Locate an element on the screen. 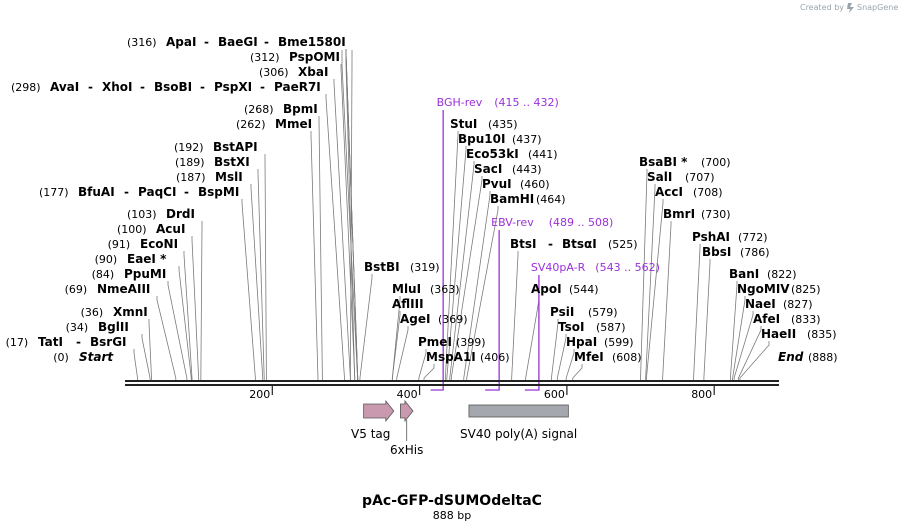  site-label-row: MluI (363) is located at coordinates (426, 289).